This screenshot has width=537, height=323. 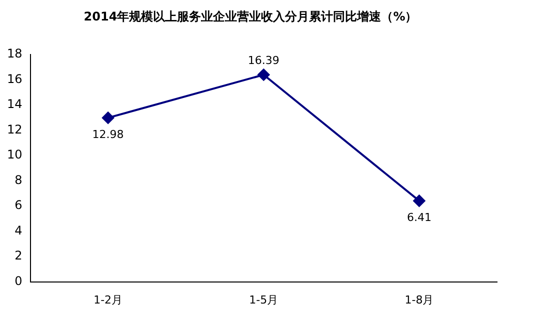 What do you see at coordinates (14, 79) in the screenshot?
I see `y-tick-label: 16` at bounding box center [14, 79].